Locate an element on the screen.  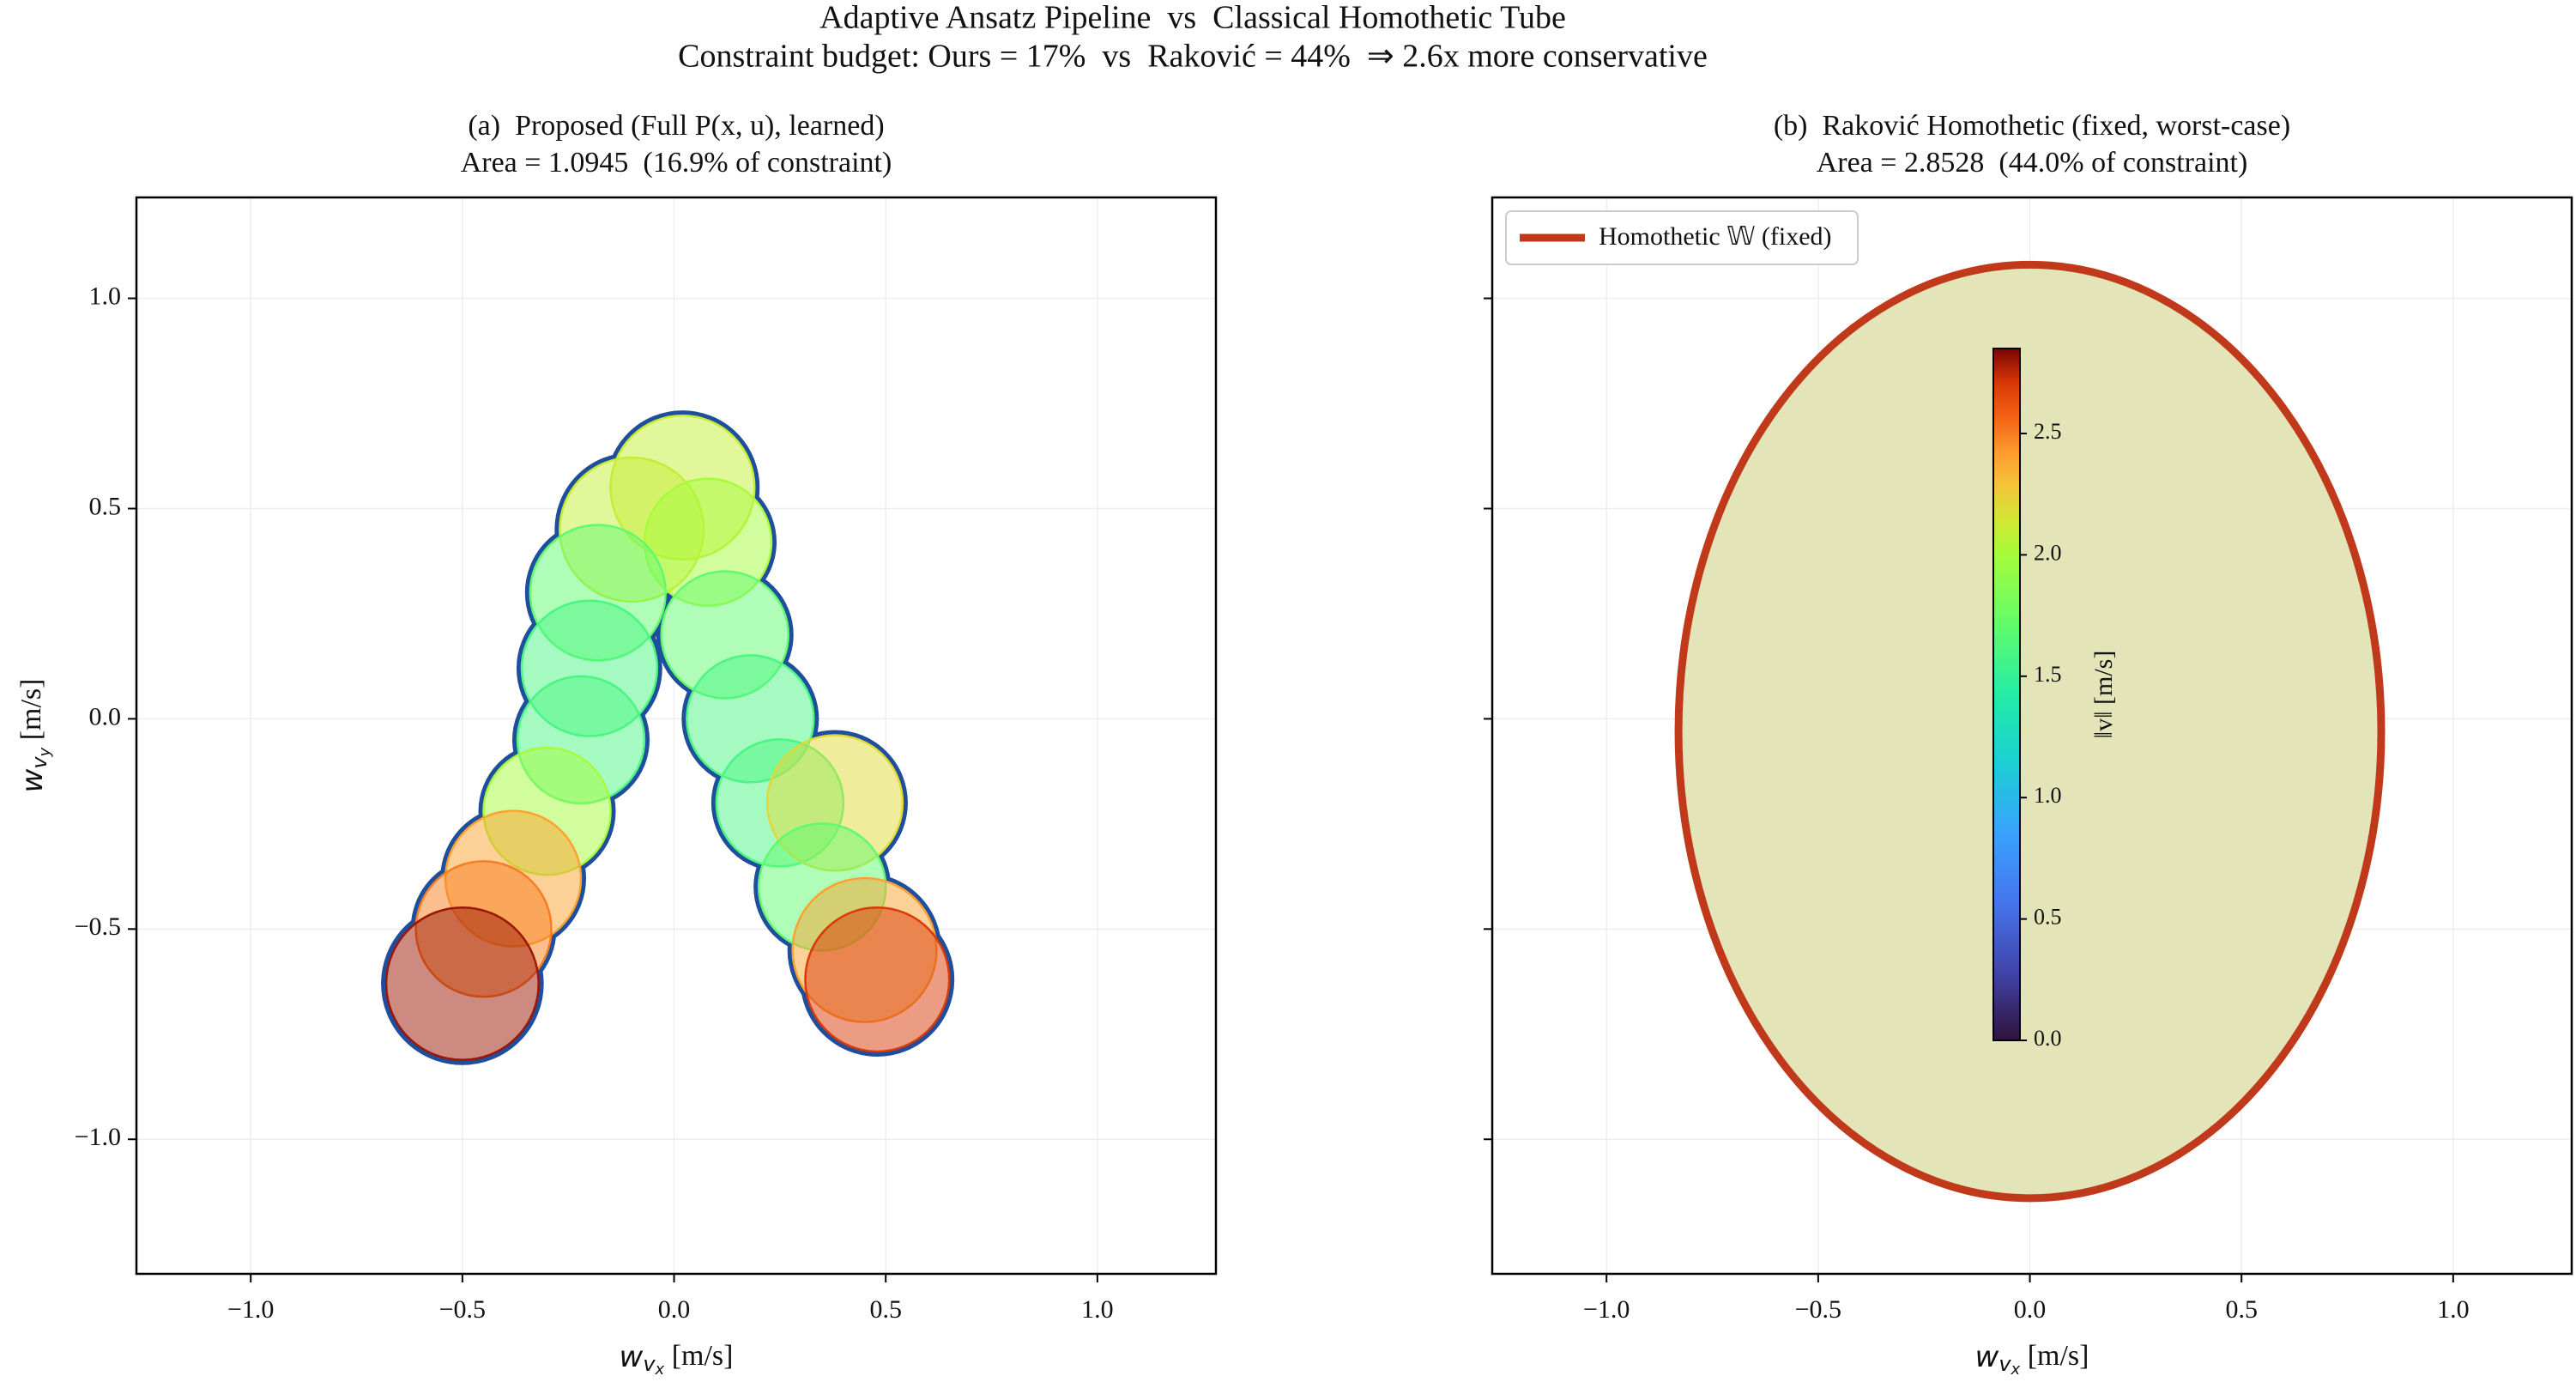
legend-box is located at coordinates (1682, 237).